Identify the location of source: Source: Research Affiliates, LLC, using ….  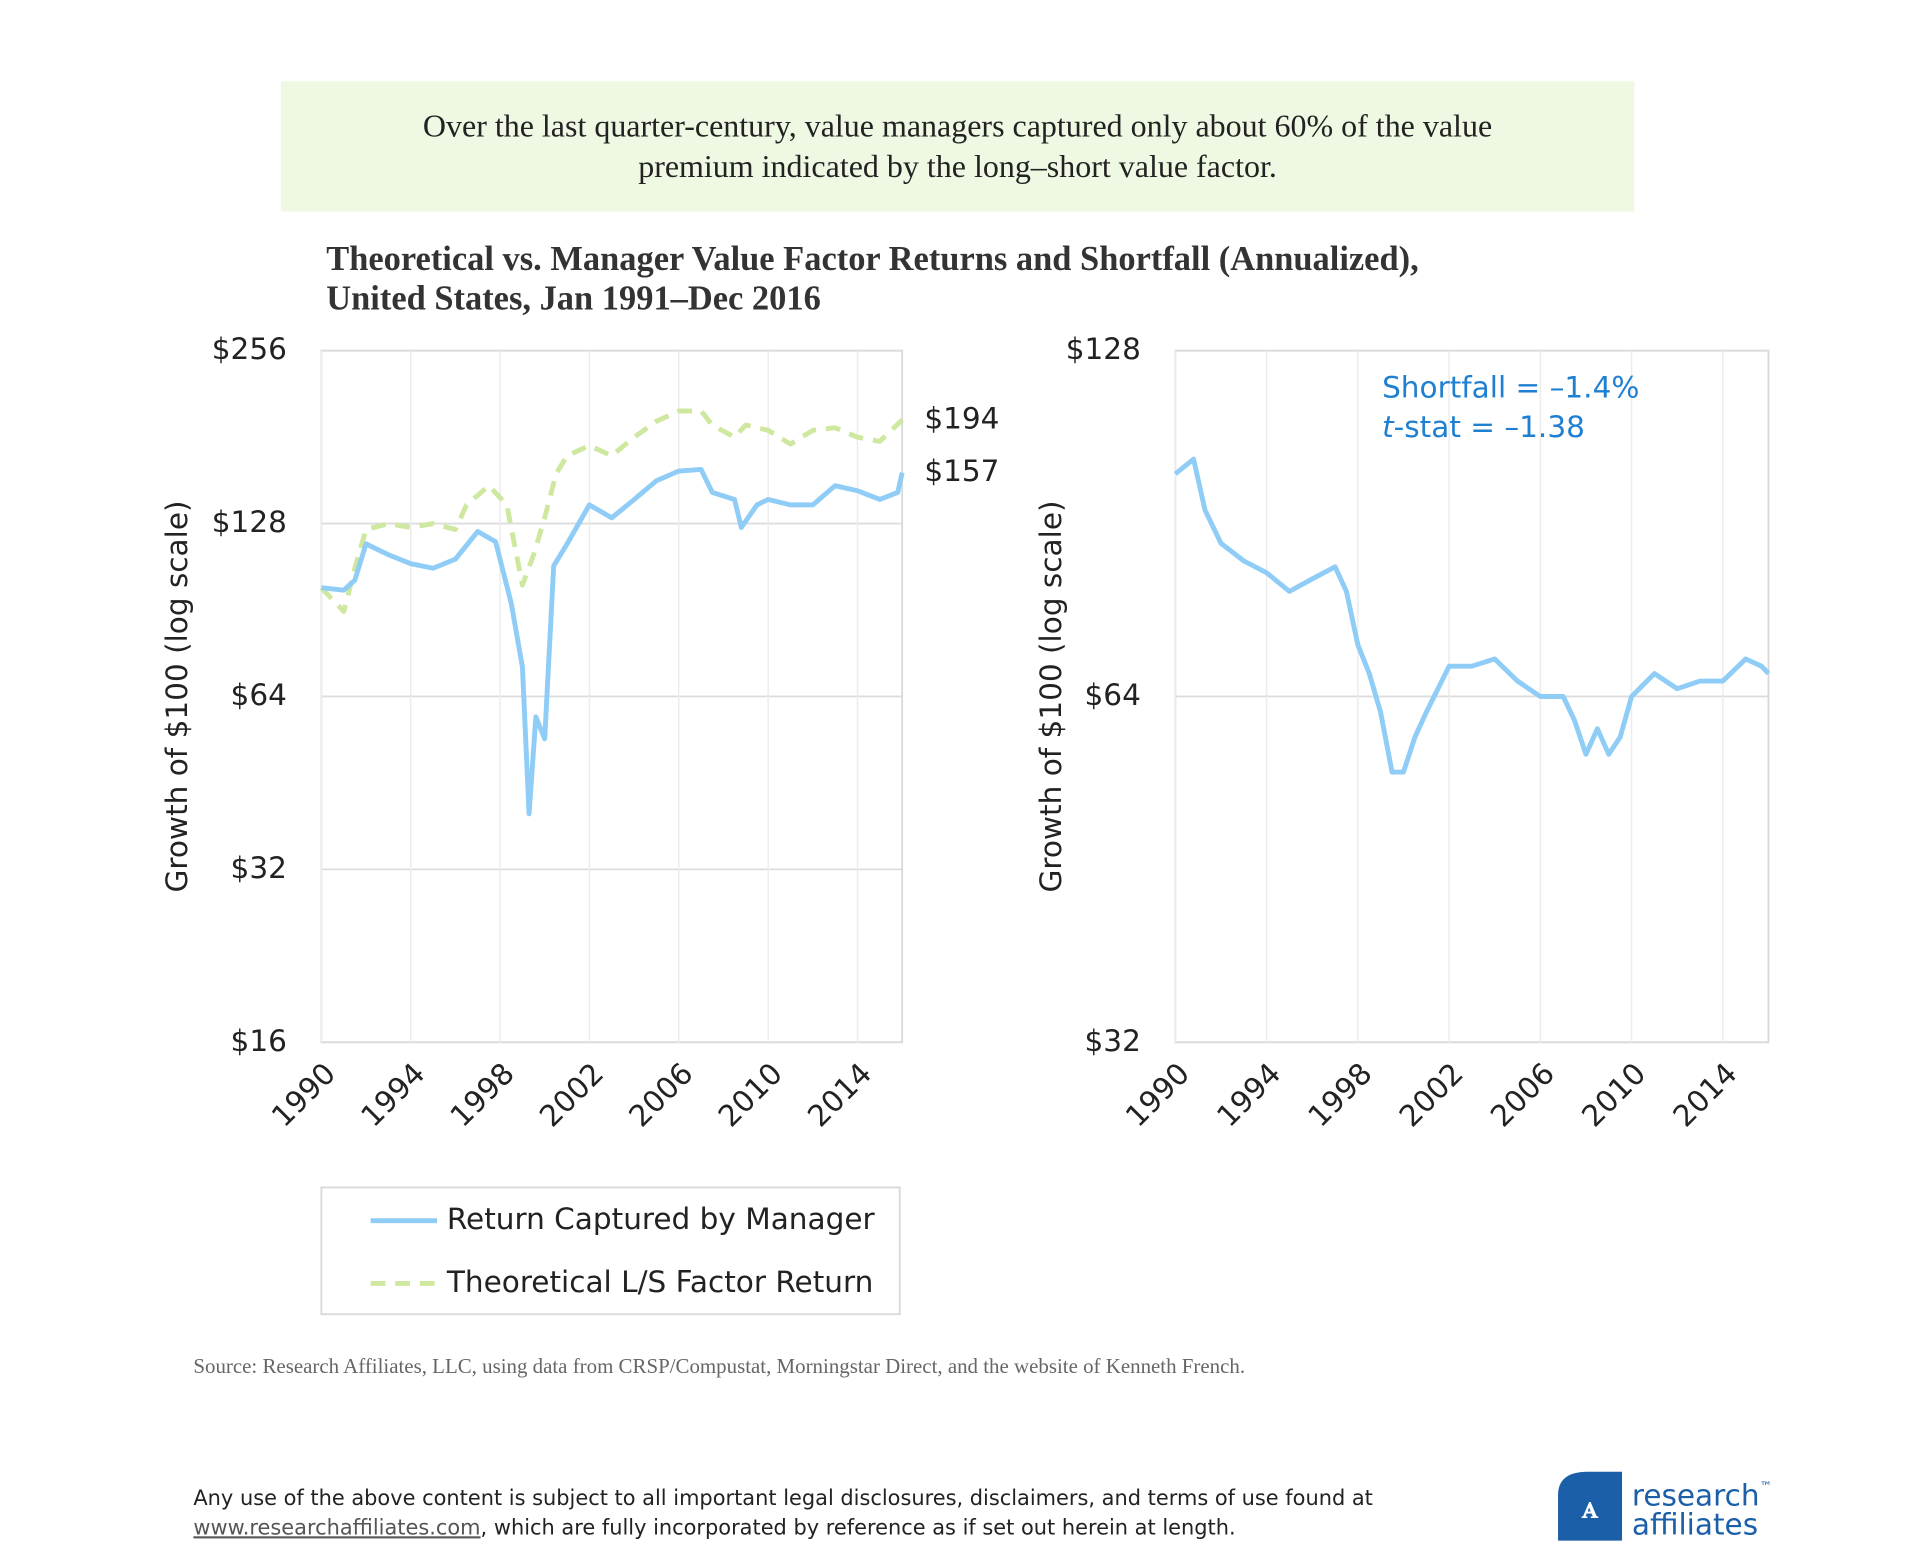
(719, 1366).